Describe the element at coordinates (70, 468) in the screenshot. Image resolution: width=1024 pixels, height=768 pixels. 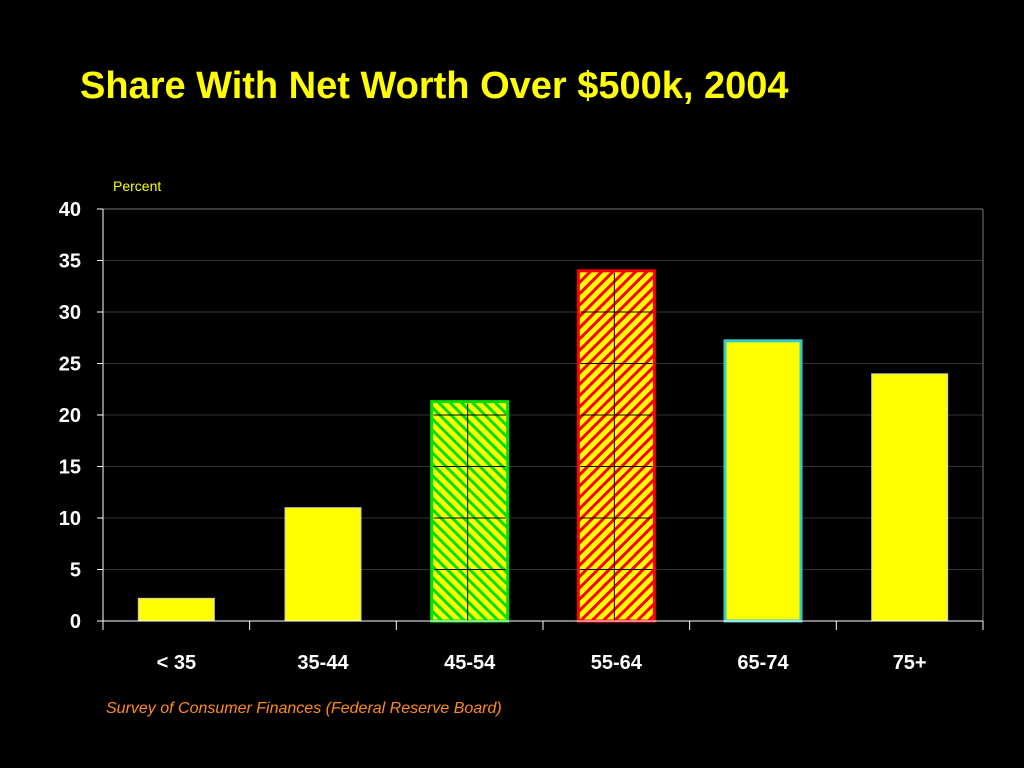
I see `y-tick-label: 15` at that location.